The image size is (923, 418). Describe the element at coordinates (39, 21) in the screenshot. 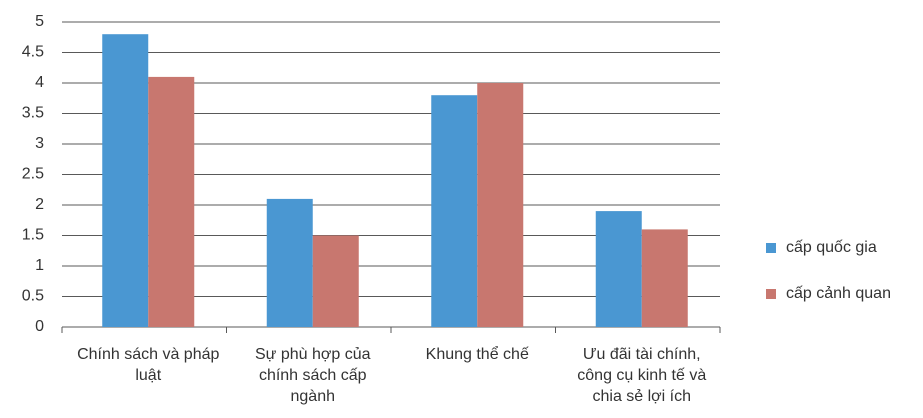

I see `y-tick-label: 5` at that location.